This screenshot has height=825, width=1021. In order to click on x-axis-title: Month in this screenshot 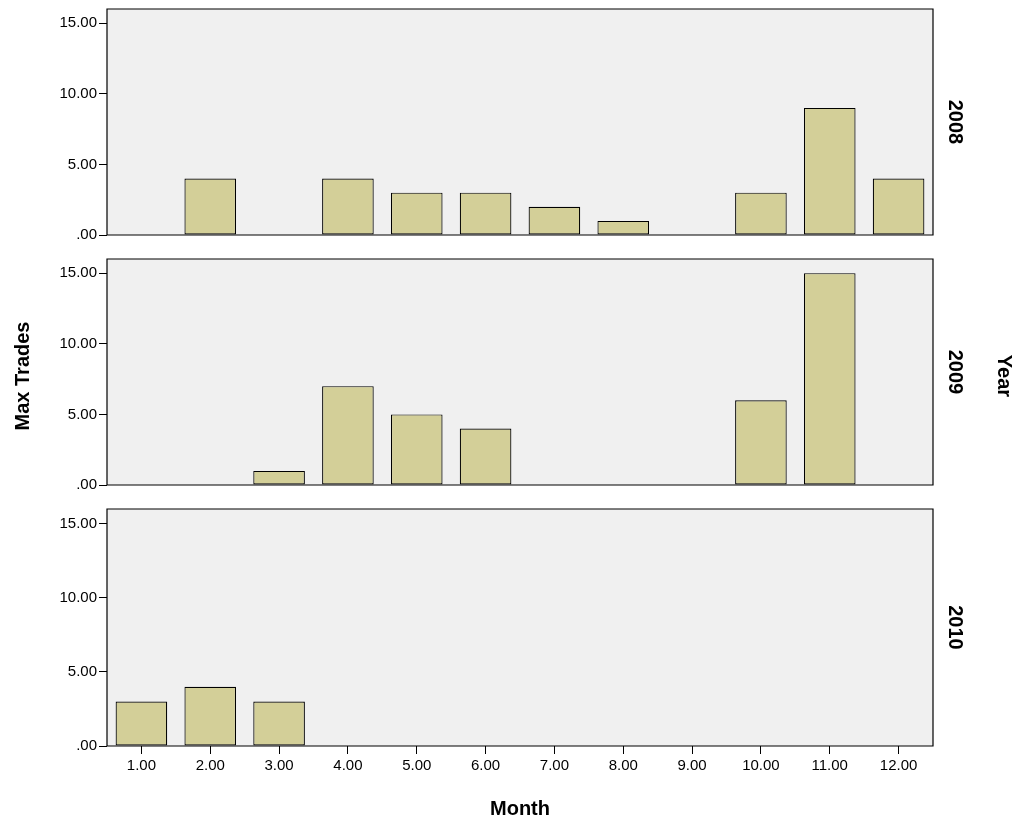, I will do `click(520, 808)`.